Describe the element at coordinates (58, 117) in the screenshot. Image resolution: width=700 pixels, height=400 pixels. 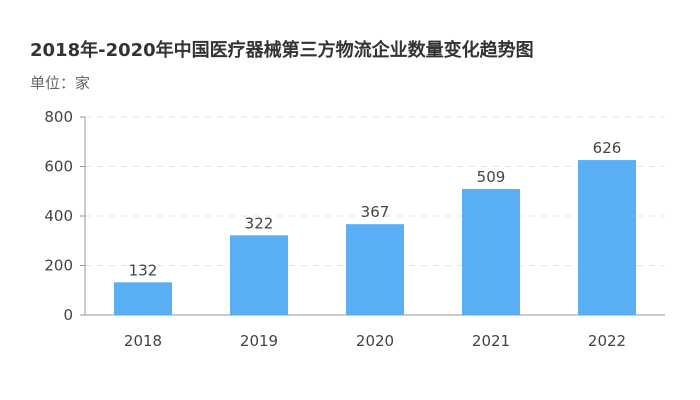
I see `y-tick-label: 800` at that location.